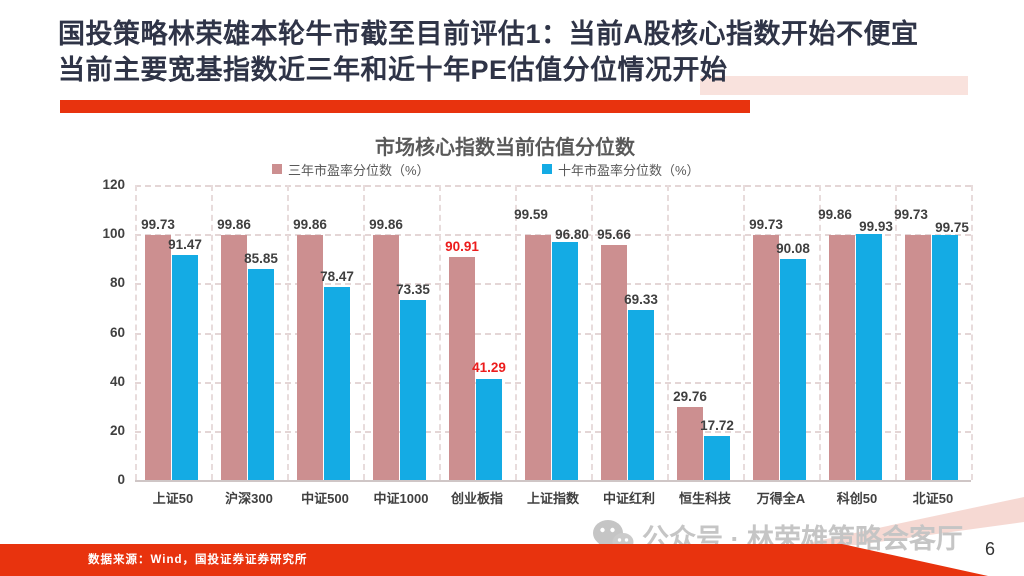 The height and width of the screenshot is (576, 1024). What do you see at coordinates (234, 357) in the screenshot?
I see `bar-3yr-沪深300` at bounding box center [234, 357].